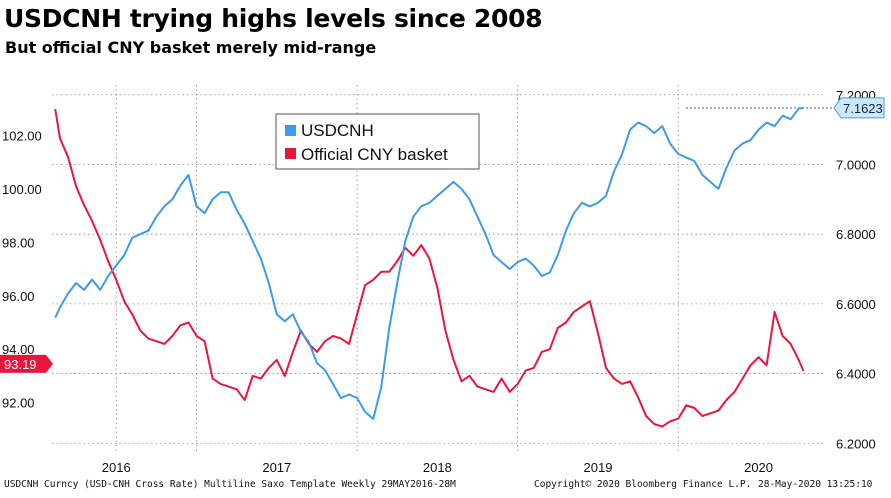  What do you see at coordinates (856, 234) in the screenshot?
I see `right-tick-label: 6.8000` at bounding box center [856, 234].